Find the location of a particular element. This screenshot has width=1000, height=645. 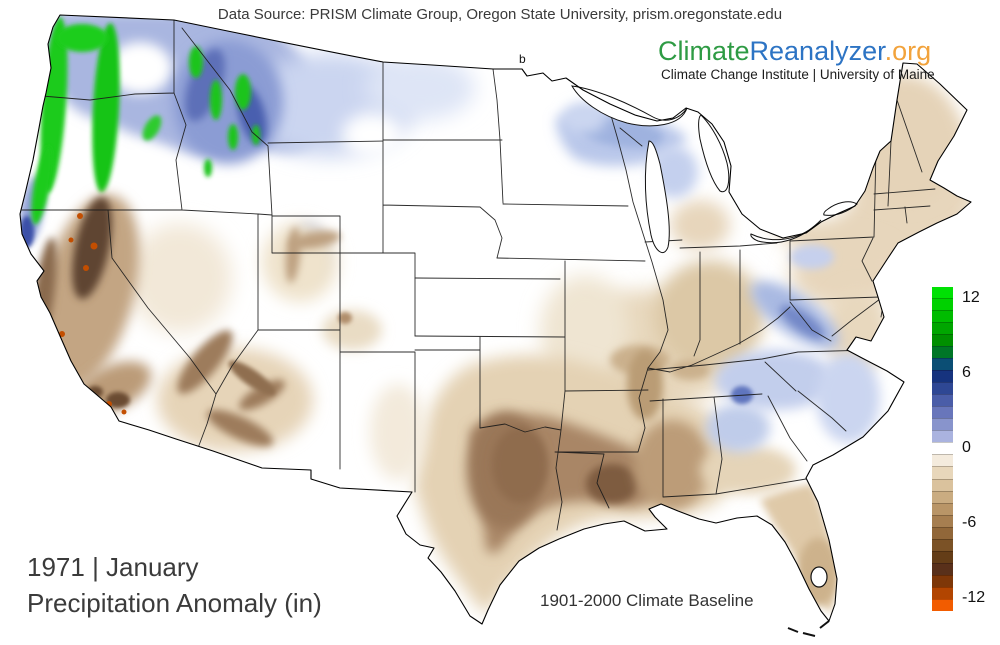

region-west-tn-brown is located at coordinates (645, 385).